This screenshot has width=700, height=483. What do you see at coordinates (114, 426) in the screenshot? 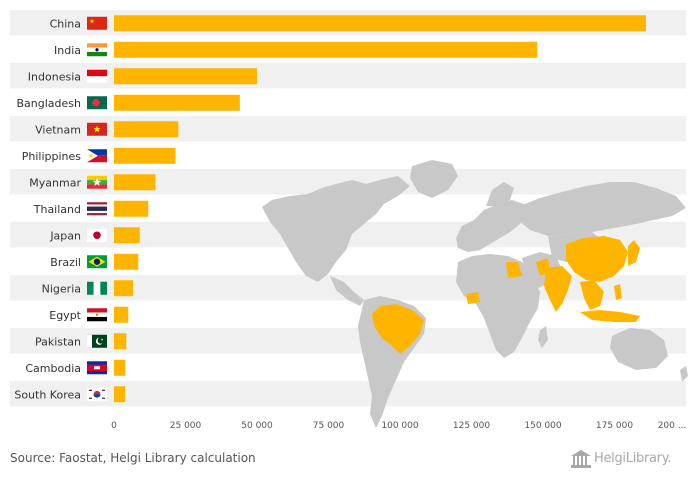
I see `x-tick-label: 0` at bounding box center [114, 426].